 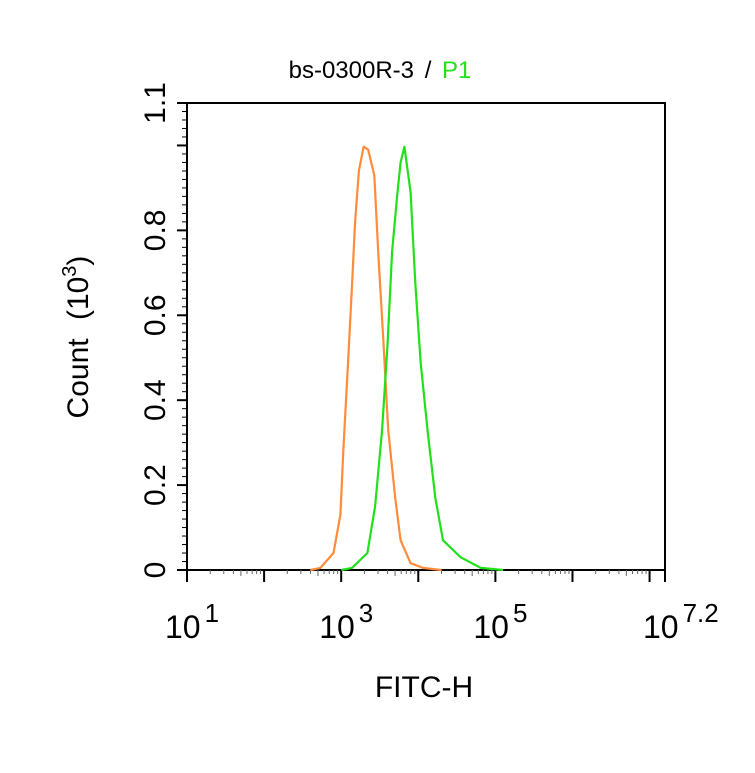 What do you see at coordinates (155, 103) in the screenshot?
I see `y-tick-label: 1.1` at bounding box center [155, 103].